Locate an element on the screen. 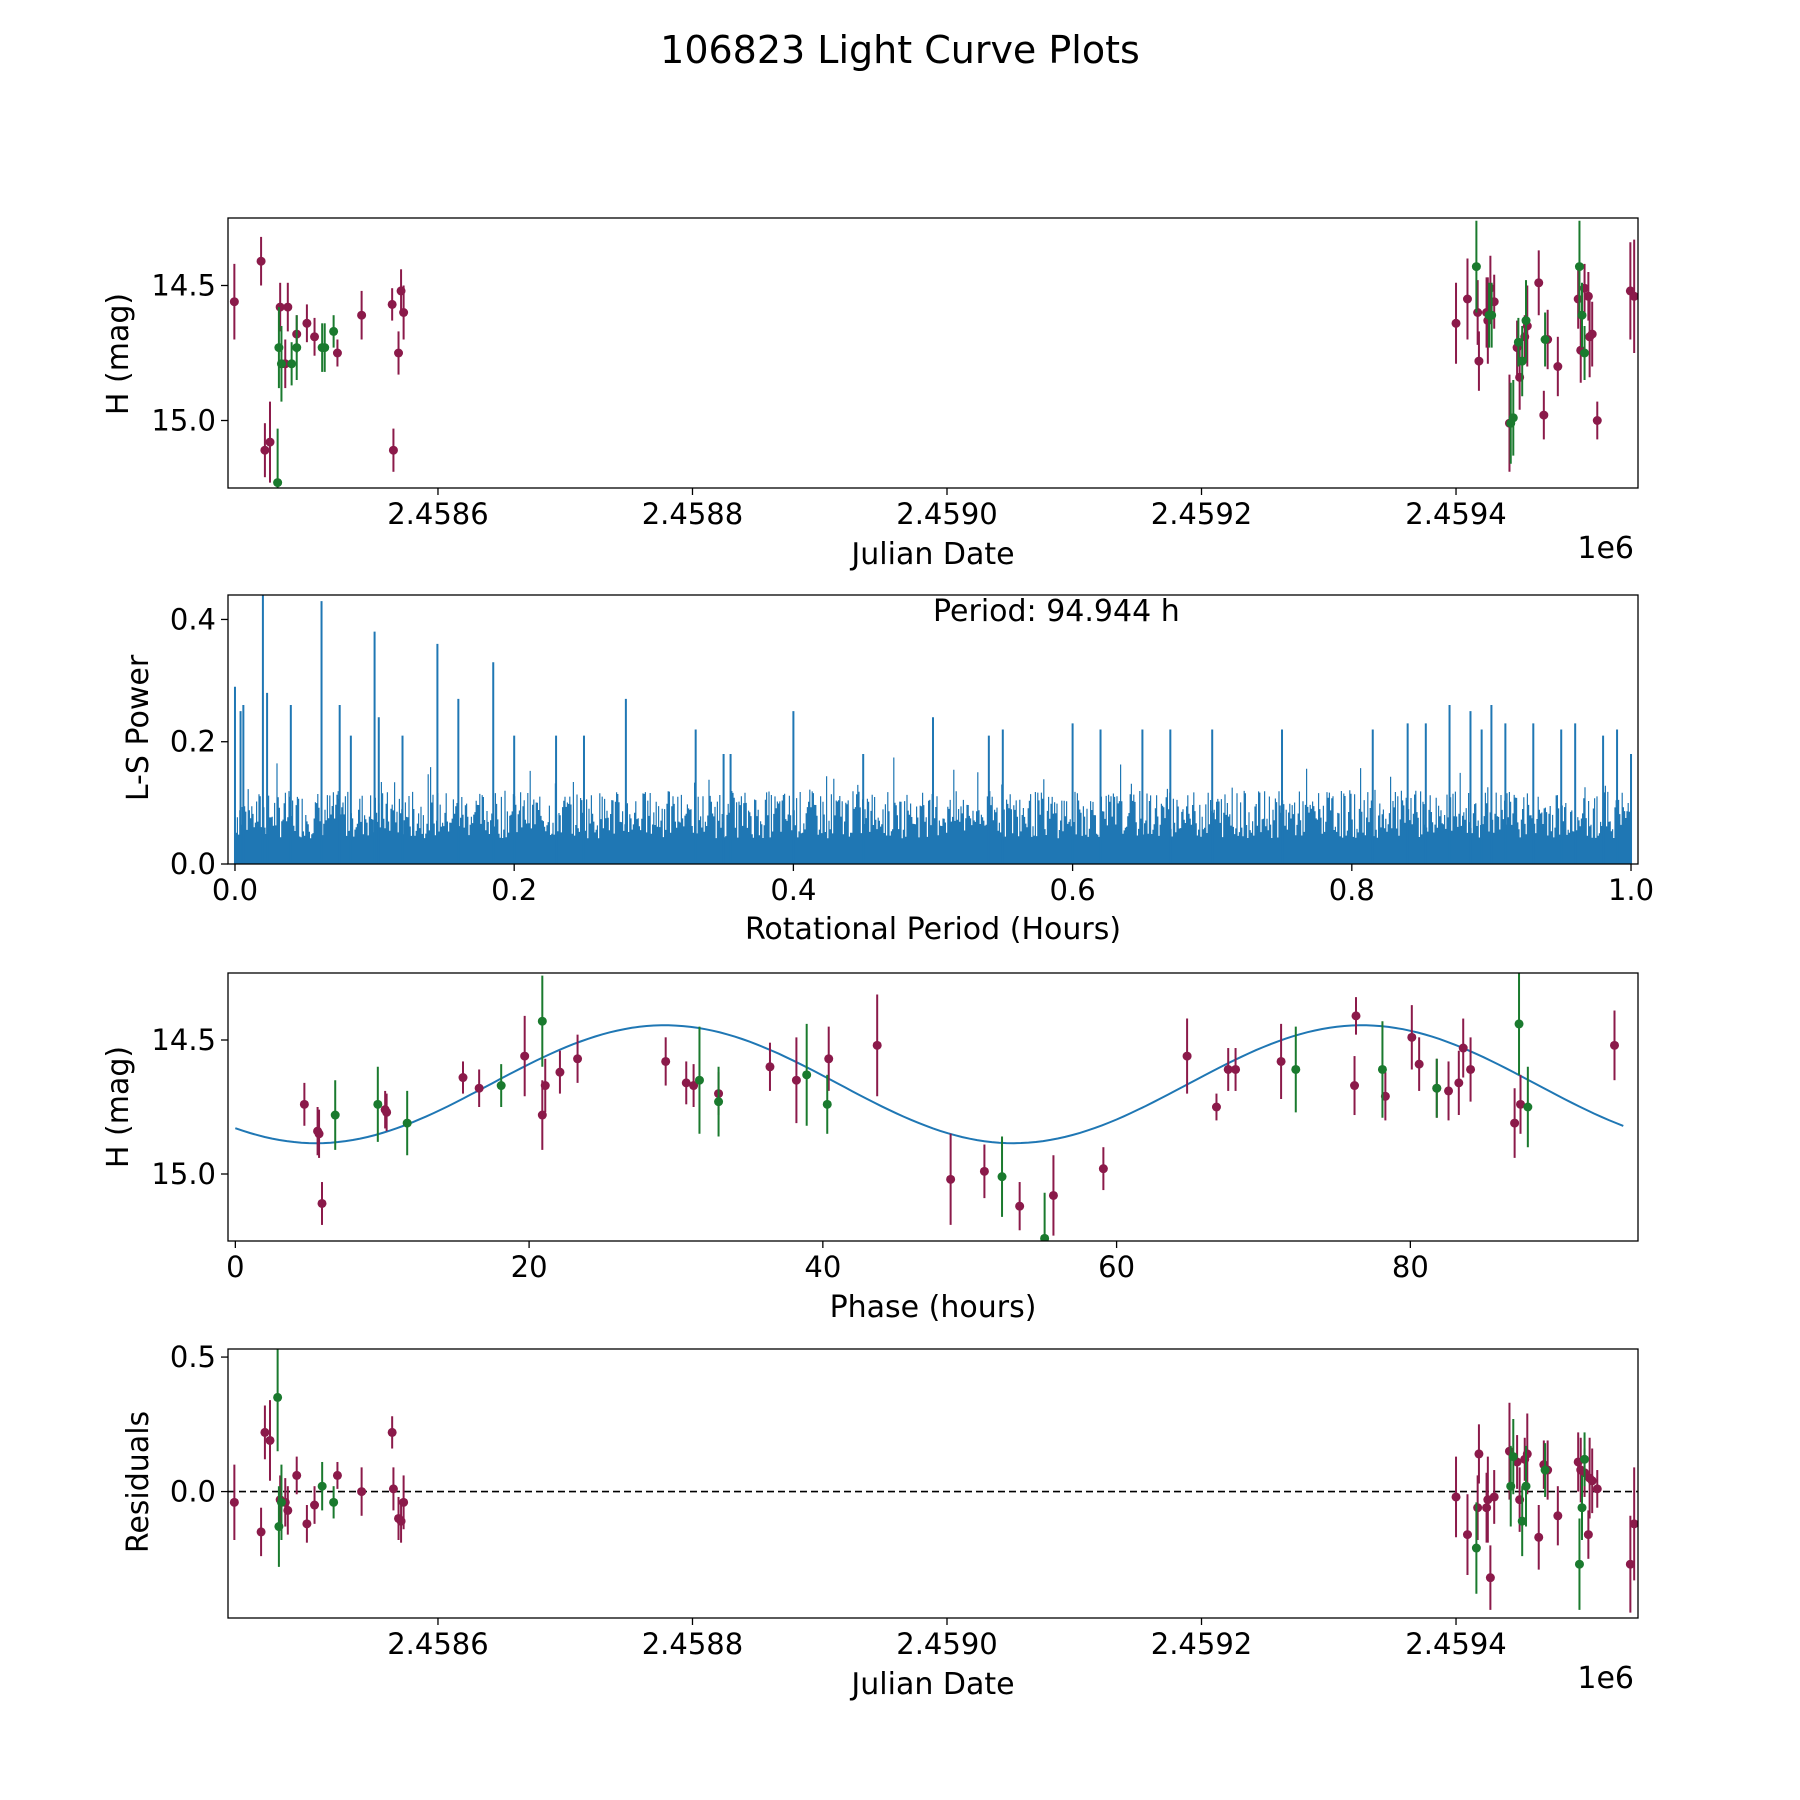 Image resolution: width=1800 pixels, height=1800 pixels. residuals-xtick-label: 2.4594 is located at coordinates (1455, 1644).